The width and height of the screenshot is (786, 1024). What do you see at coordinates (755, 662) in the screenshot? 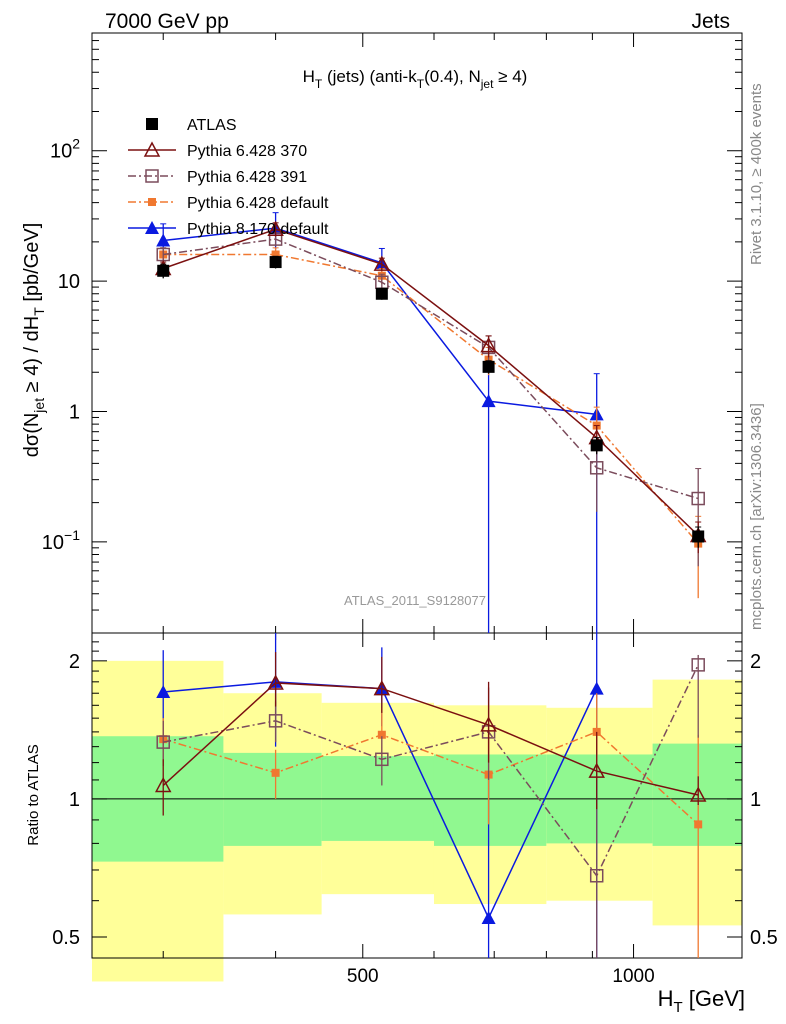
I see `ratio-tick-label-right: 2` at bounding box center [755, 662].